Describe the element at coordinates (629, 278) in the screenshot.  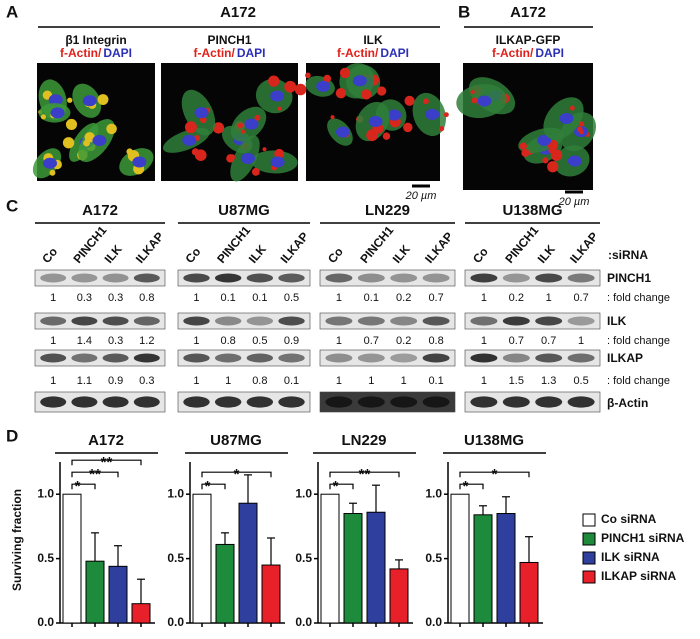
I see `protein-label: PINCH1` at that location.